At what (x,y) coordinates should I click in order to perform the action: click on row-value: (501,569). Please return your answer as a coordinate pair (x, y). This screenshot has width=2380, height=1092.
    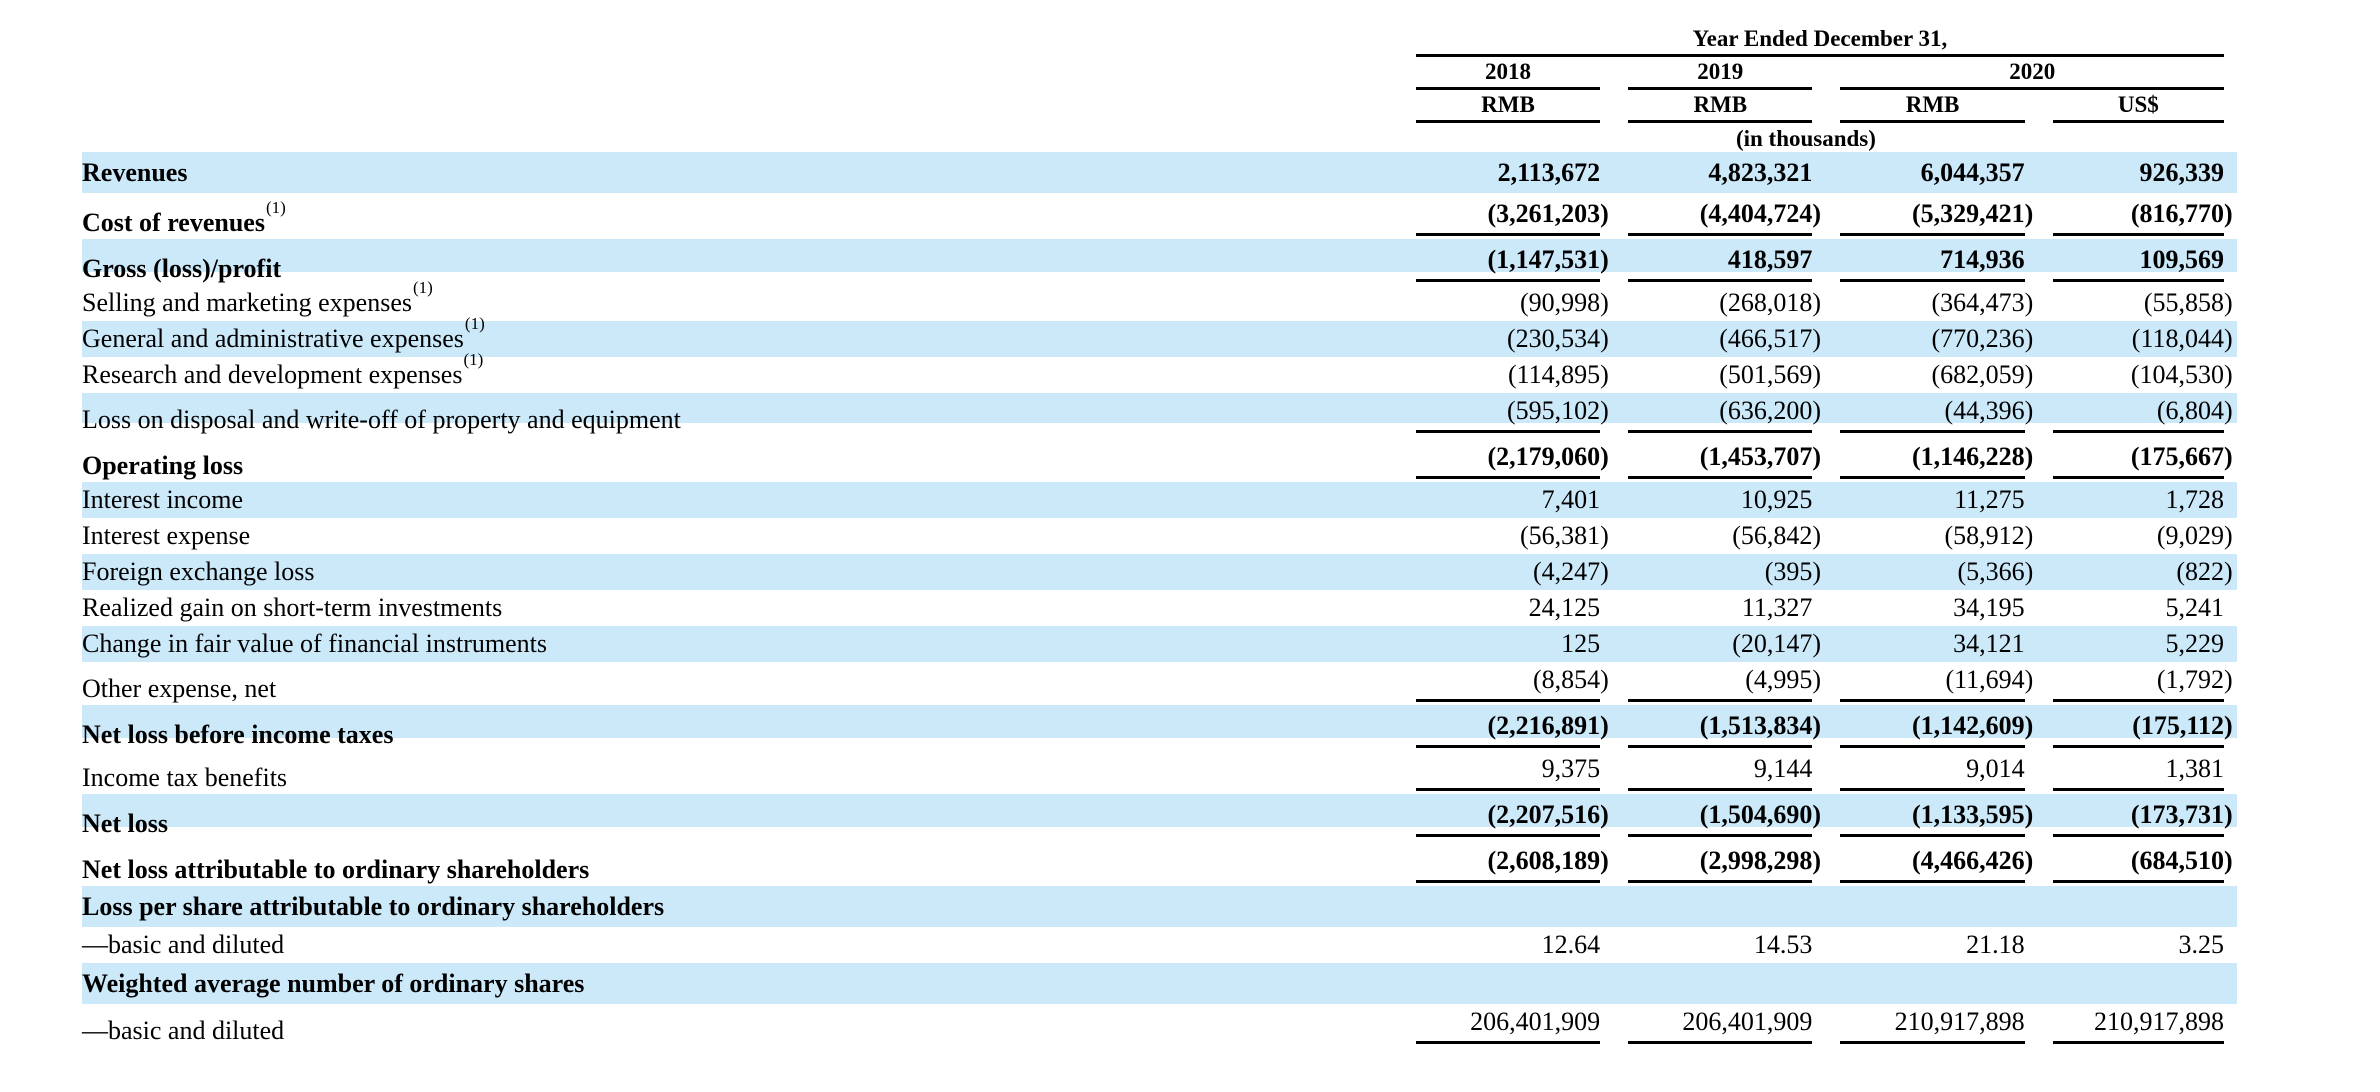
    Looking at the image, I should click on (1770, 374).